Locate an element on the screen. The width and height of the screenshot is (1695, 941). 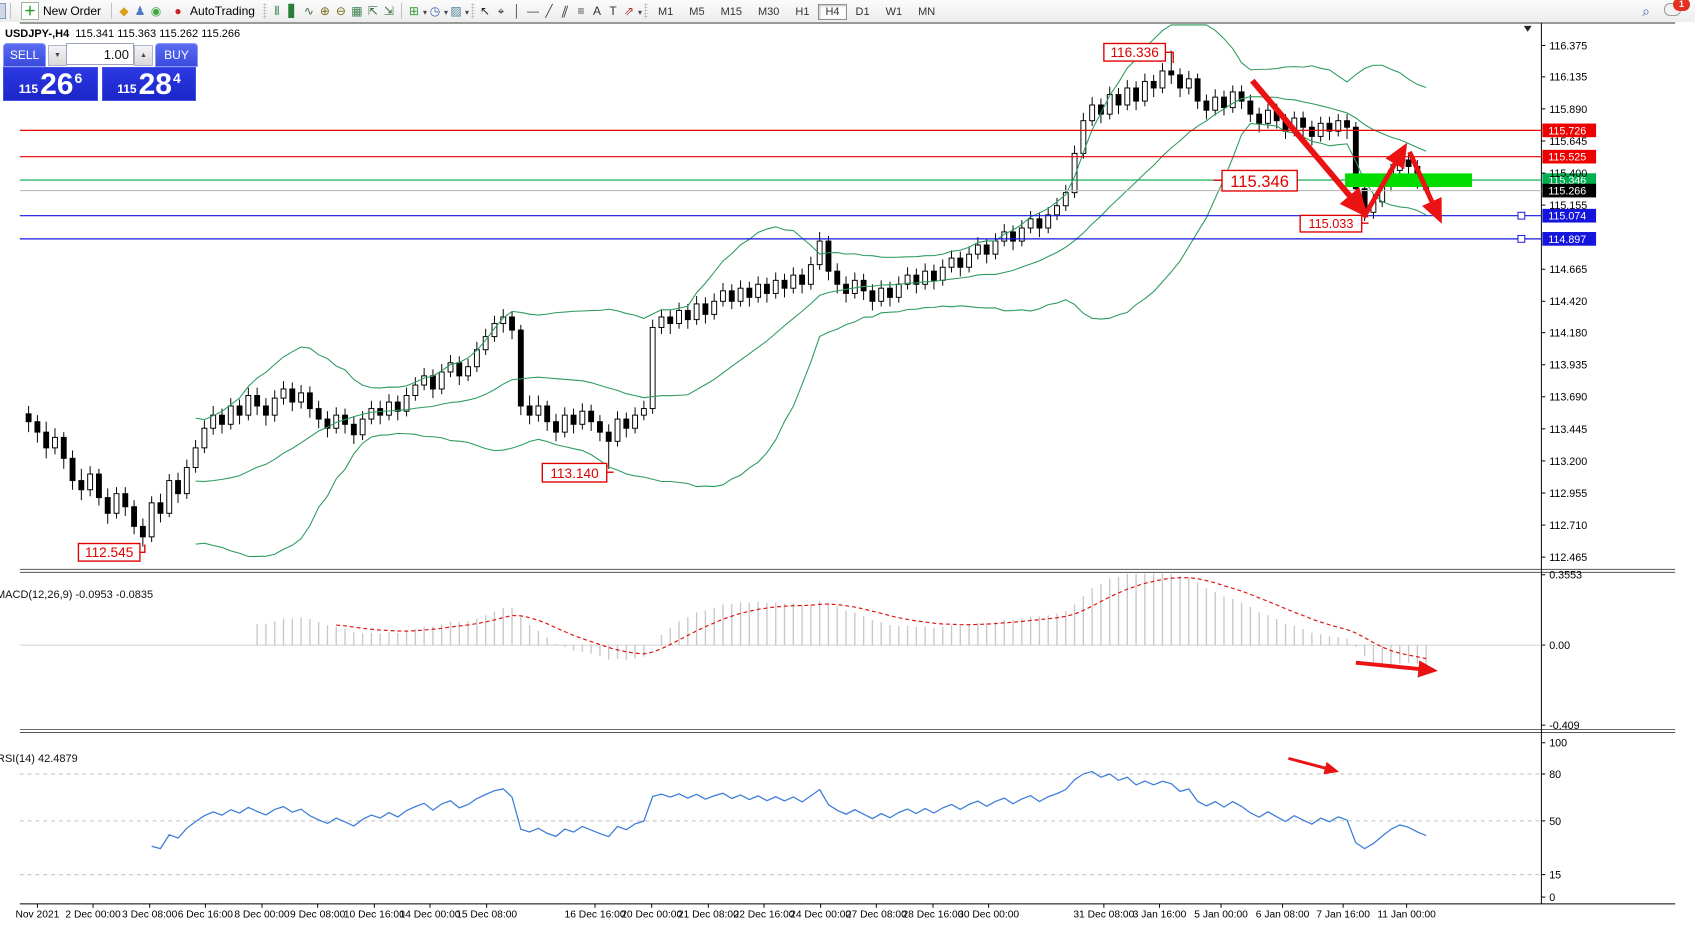
sell-button: SELL is located at coordinates (24, 55).